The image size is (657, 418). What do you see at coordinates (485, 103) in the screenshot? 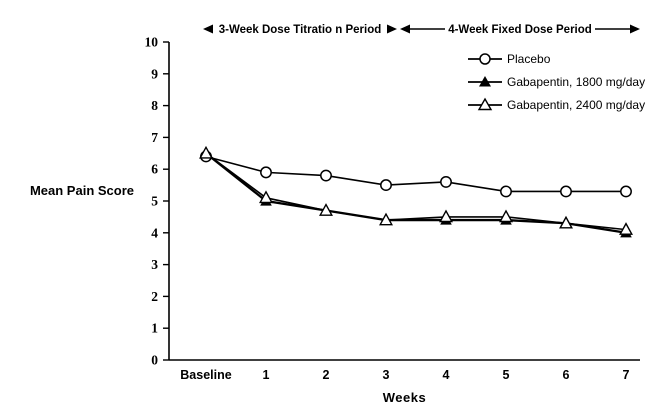
I see `open-triangle-marker-icon` at bounding box center [485, 103].